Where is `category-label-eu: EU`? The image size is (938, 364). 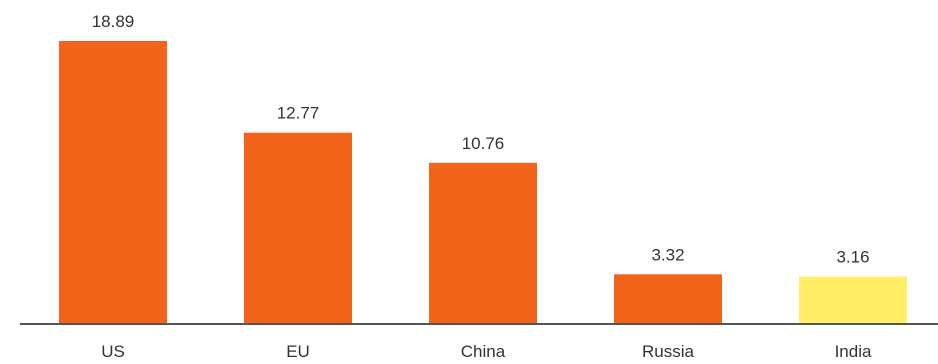
category-label-eu: EU is located at coordinates (298, 351).